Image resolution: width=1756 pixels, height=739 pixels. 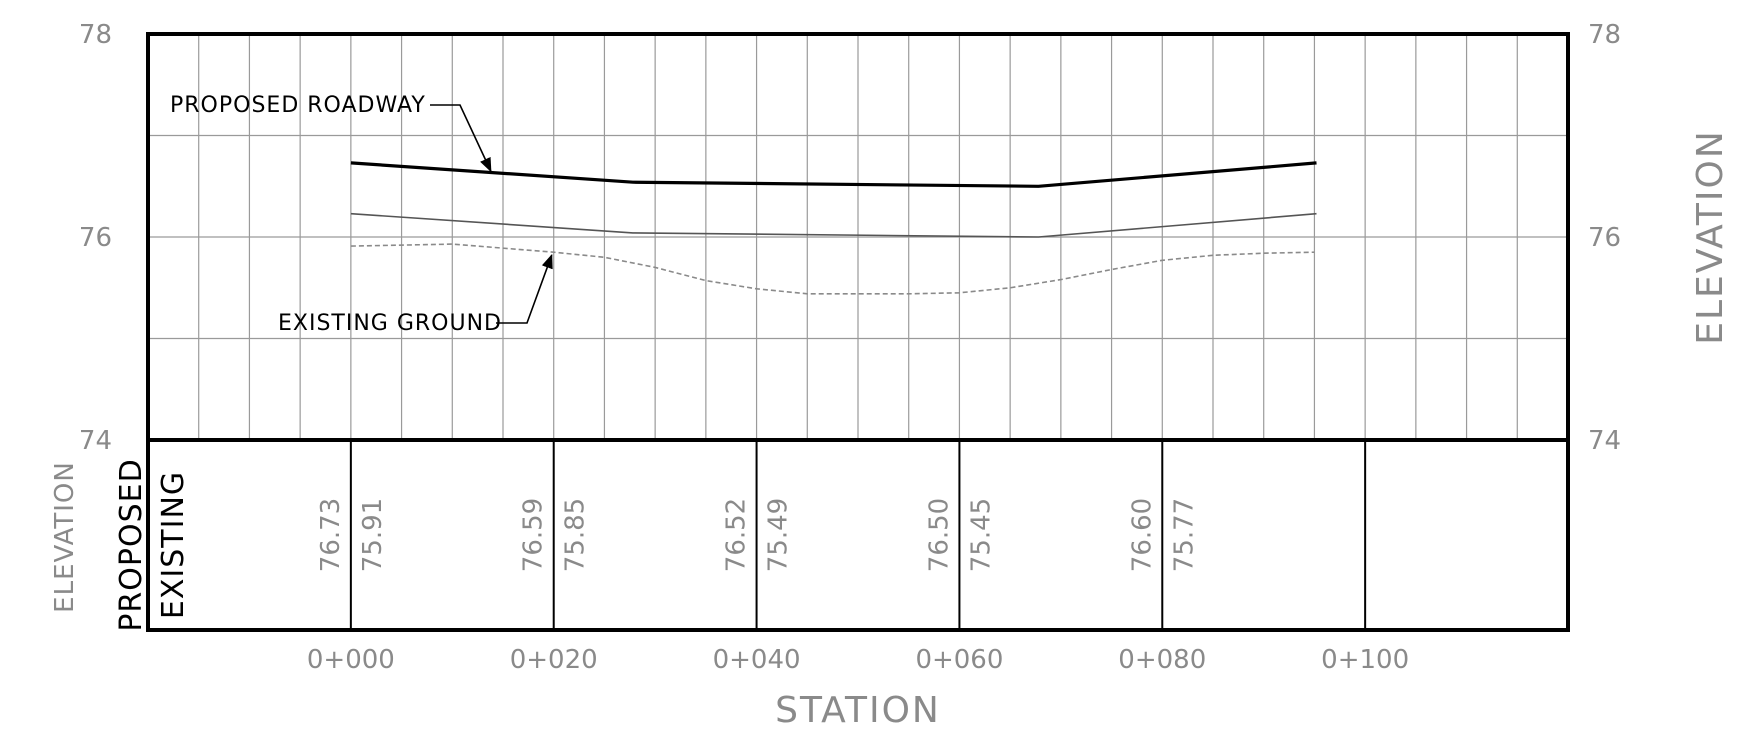 What do you see at coordinates (95, 441) in the screenshot?
I see `y-tick-label-left: 74` at bounding box center [95, 441].